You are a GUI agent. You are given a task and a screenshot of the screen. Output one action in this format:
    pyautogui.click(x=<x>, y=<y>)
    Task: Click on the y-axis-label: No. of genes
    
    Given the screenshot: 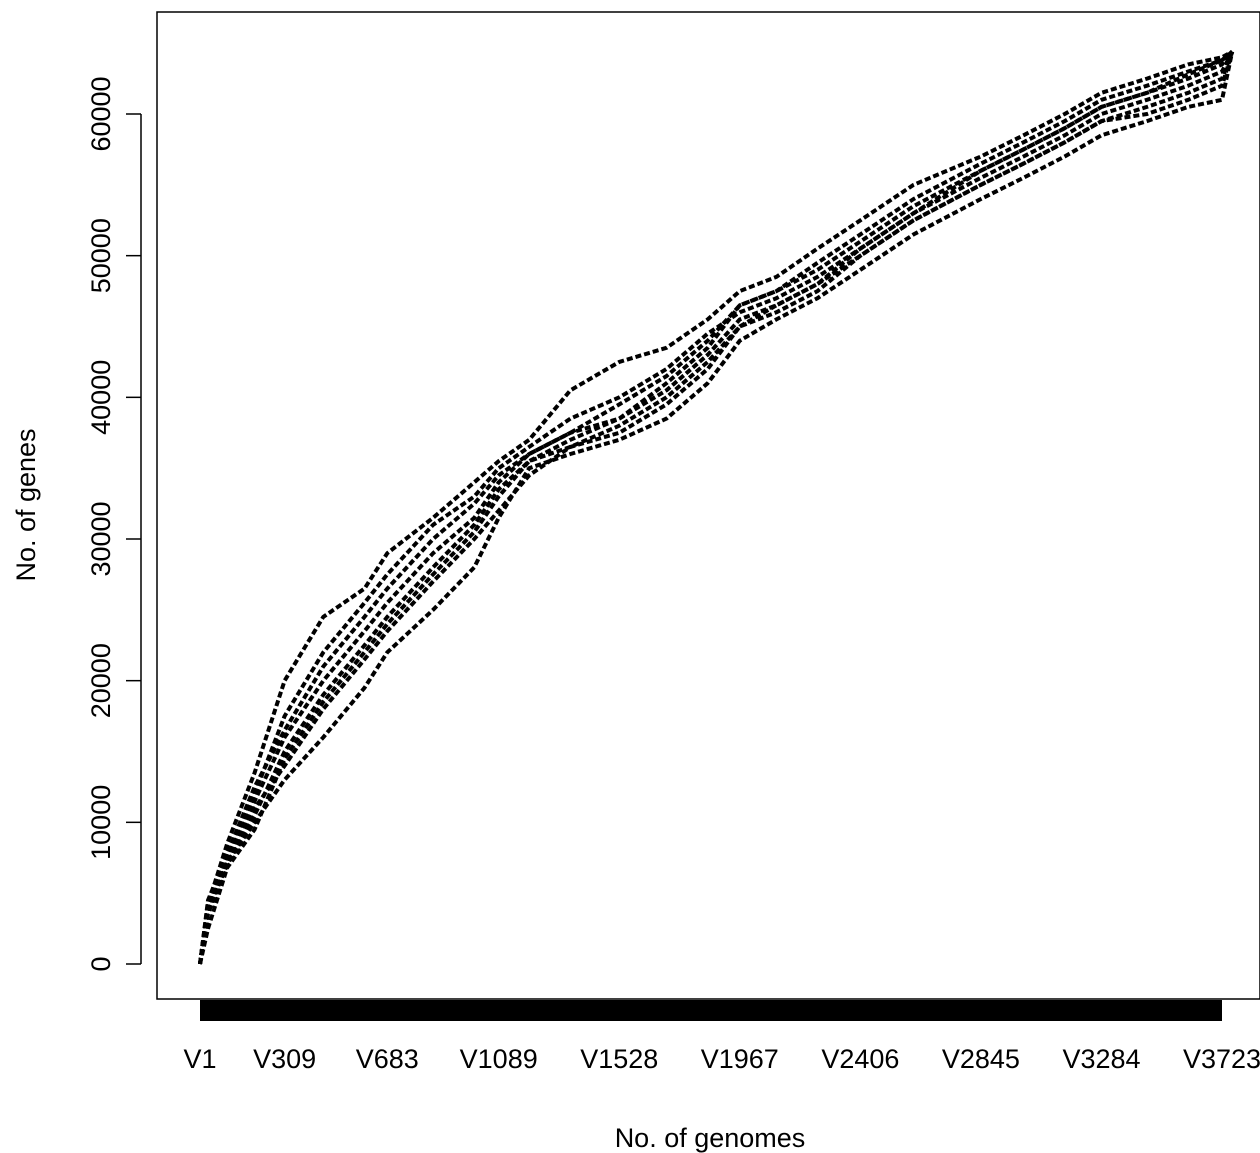 What is the action you would take?
    pyautogui.click(x=26, y=504)
    